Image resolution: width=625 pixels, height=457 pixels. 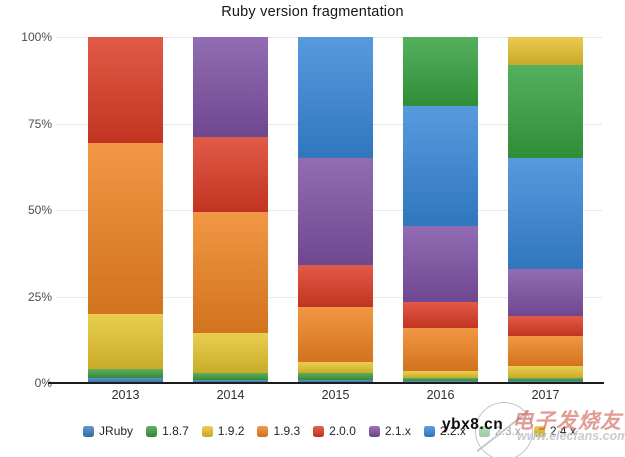 What do you see at coordinates (175, 431) in the screenshot?
I see `legend-label-1.8.7: 1.8.7` at bounding box center [175, 431].